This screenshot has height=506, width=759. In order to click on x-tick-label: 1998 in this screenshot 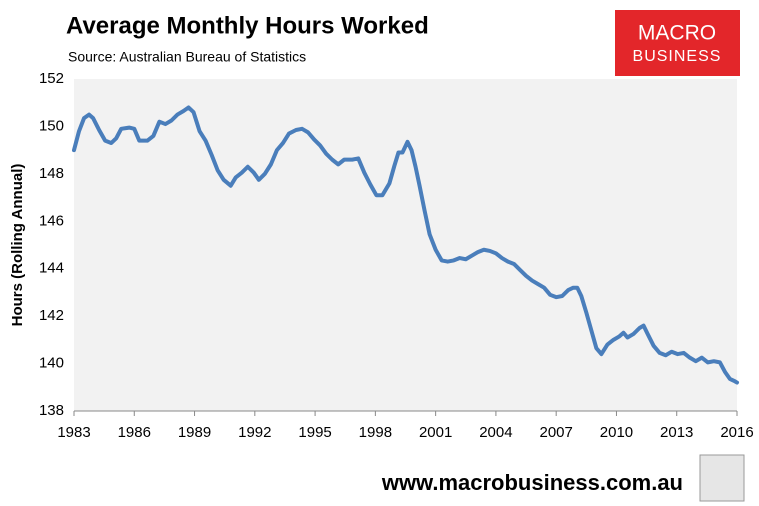, I will do `click(375, 432)`.